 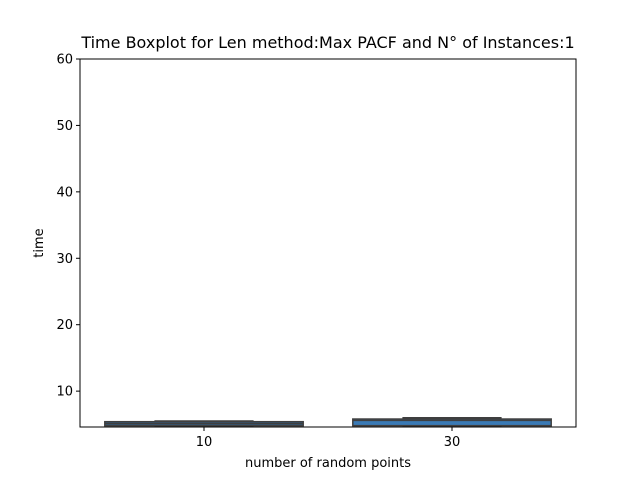 I want to click on x-axis: 10 30, so click(x=328, y=438).